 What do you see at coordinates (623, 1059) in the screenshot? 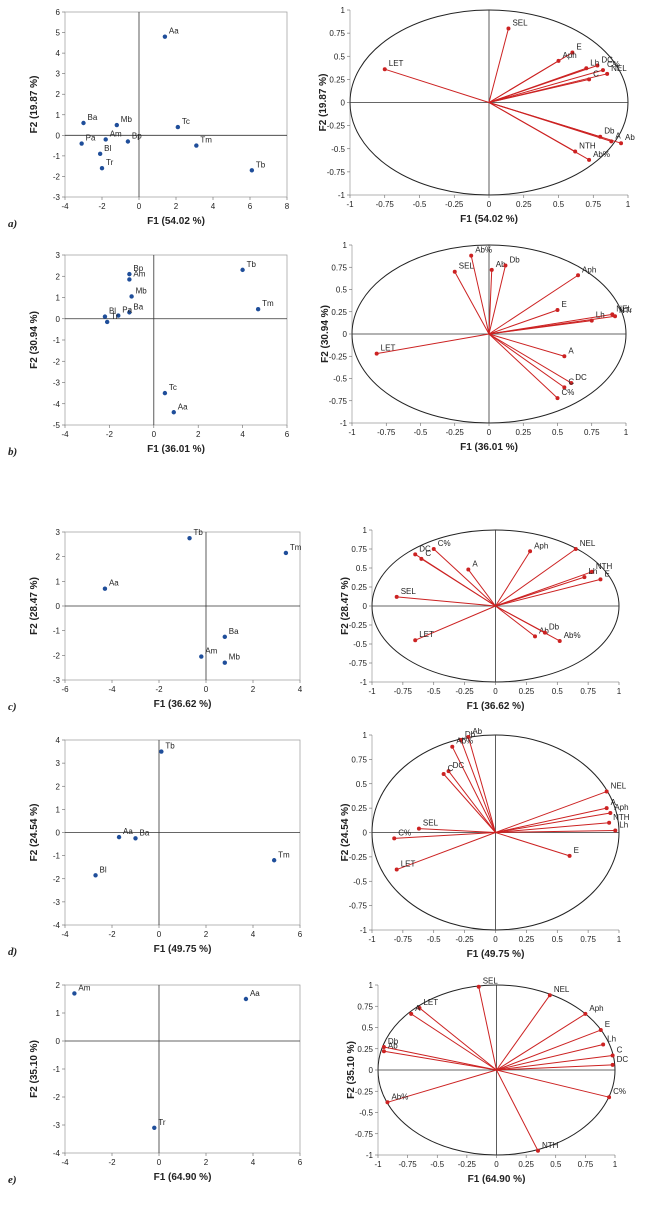
I see `point-label-dc: DC` at bounding box center [623, 1059].